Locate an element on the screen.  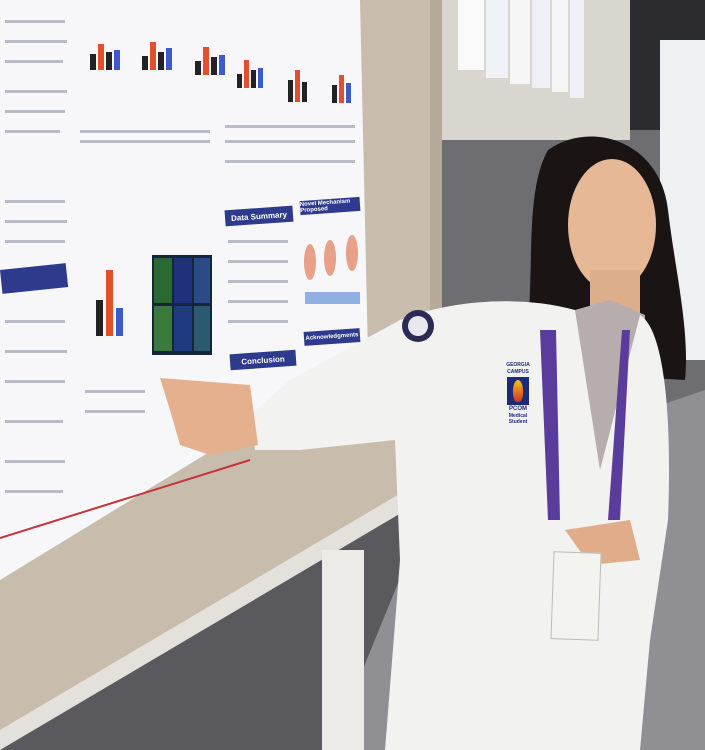
poster-tube is located at coordinates (343, 650).